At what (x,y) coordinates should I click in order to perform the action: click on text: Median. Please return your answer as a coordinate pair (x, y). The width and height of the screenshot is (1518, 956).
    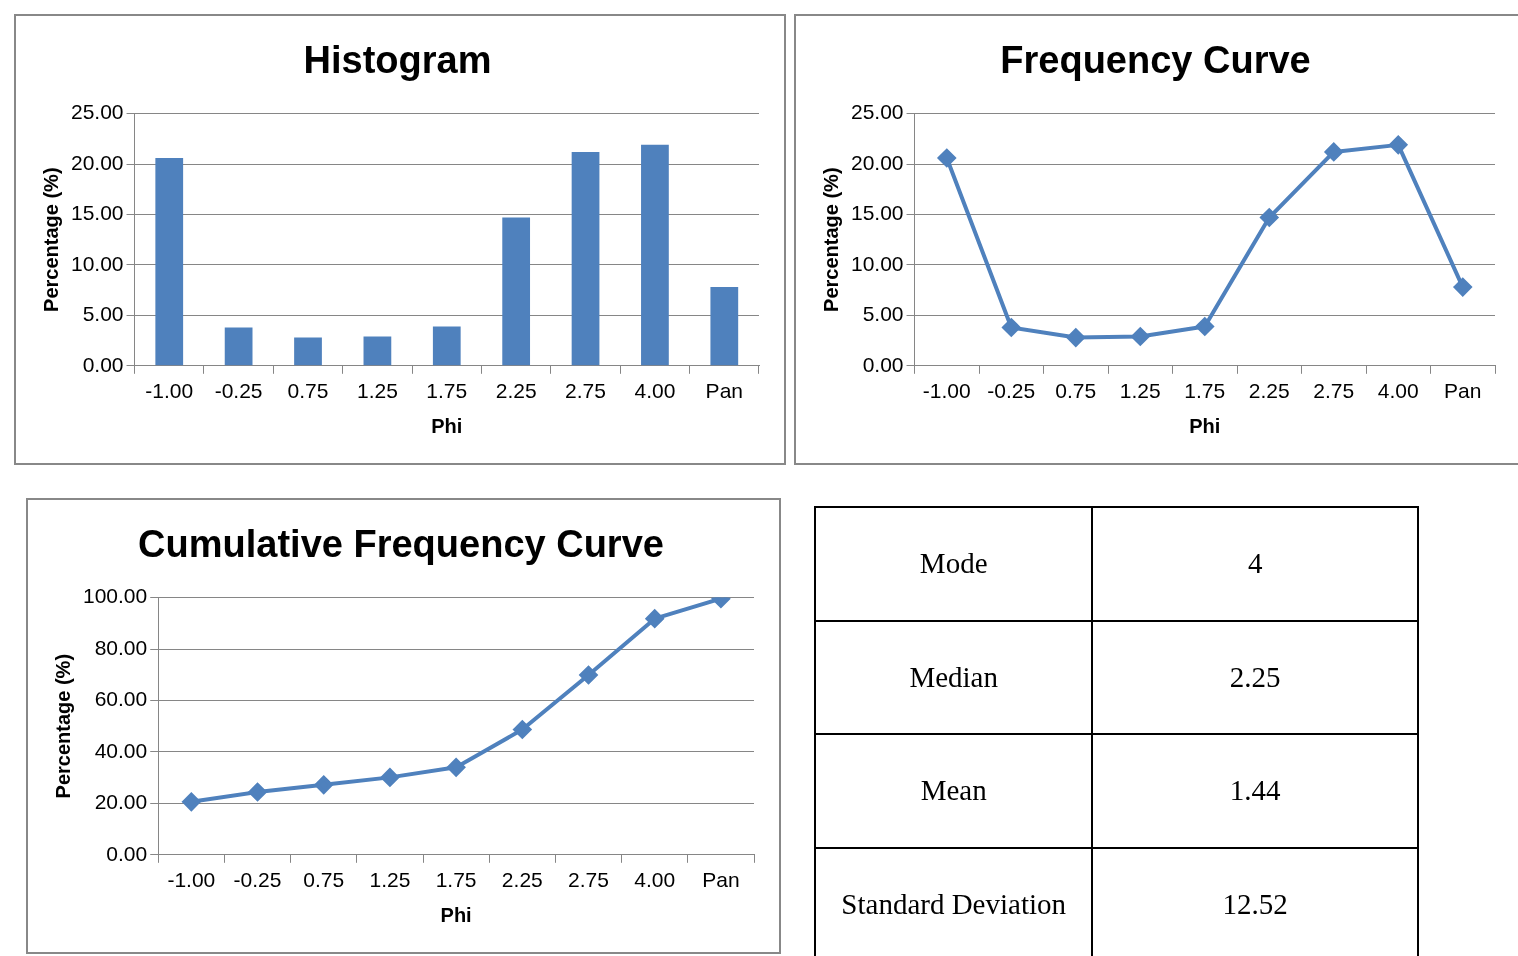
    Looking at the image, I should click on (954, 677).